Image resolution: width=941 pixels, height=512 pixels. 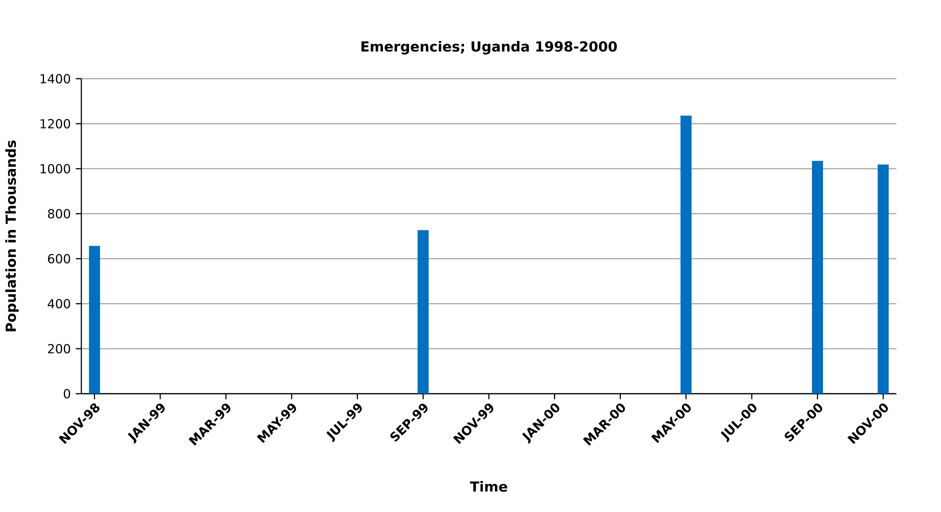 What do you see at coordinates (59, 304) in the screenshot?
I see `y-tick-label: 400` at bounding box center [59, 304].